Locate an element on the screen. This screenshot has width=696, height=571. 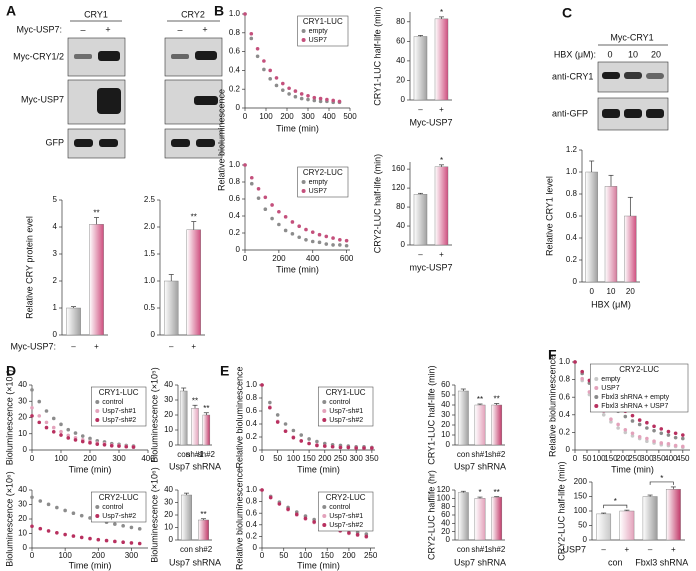
x-tick-label: 100 is located at coordinates (266, 116).